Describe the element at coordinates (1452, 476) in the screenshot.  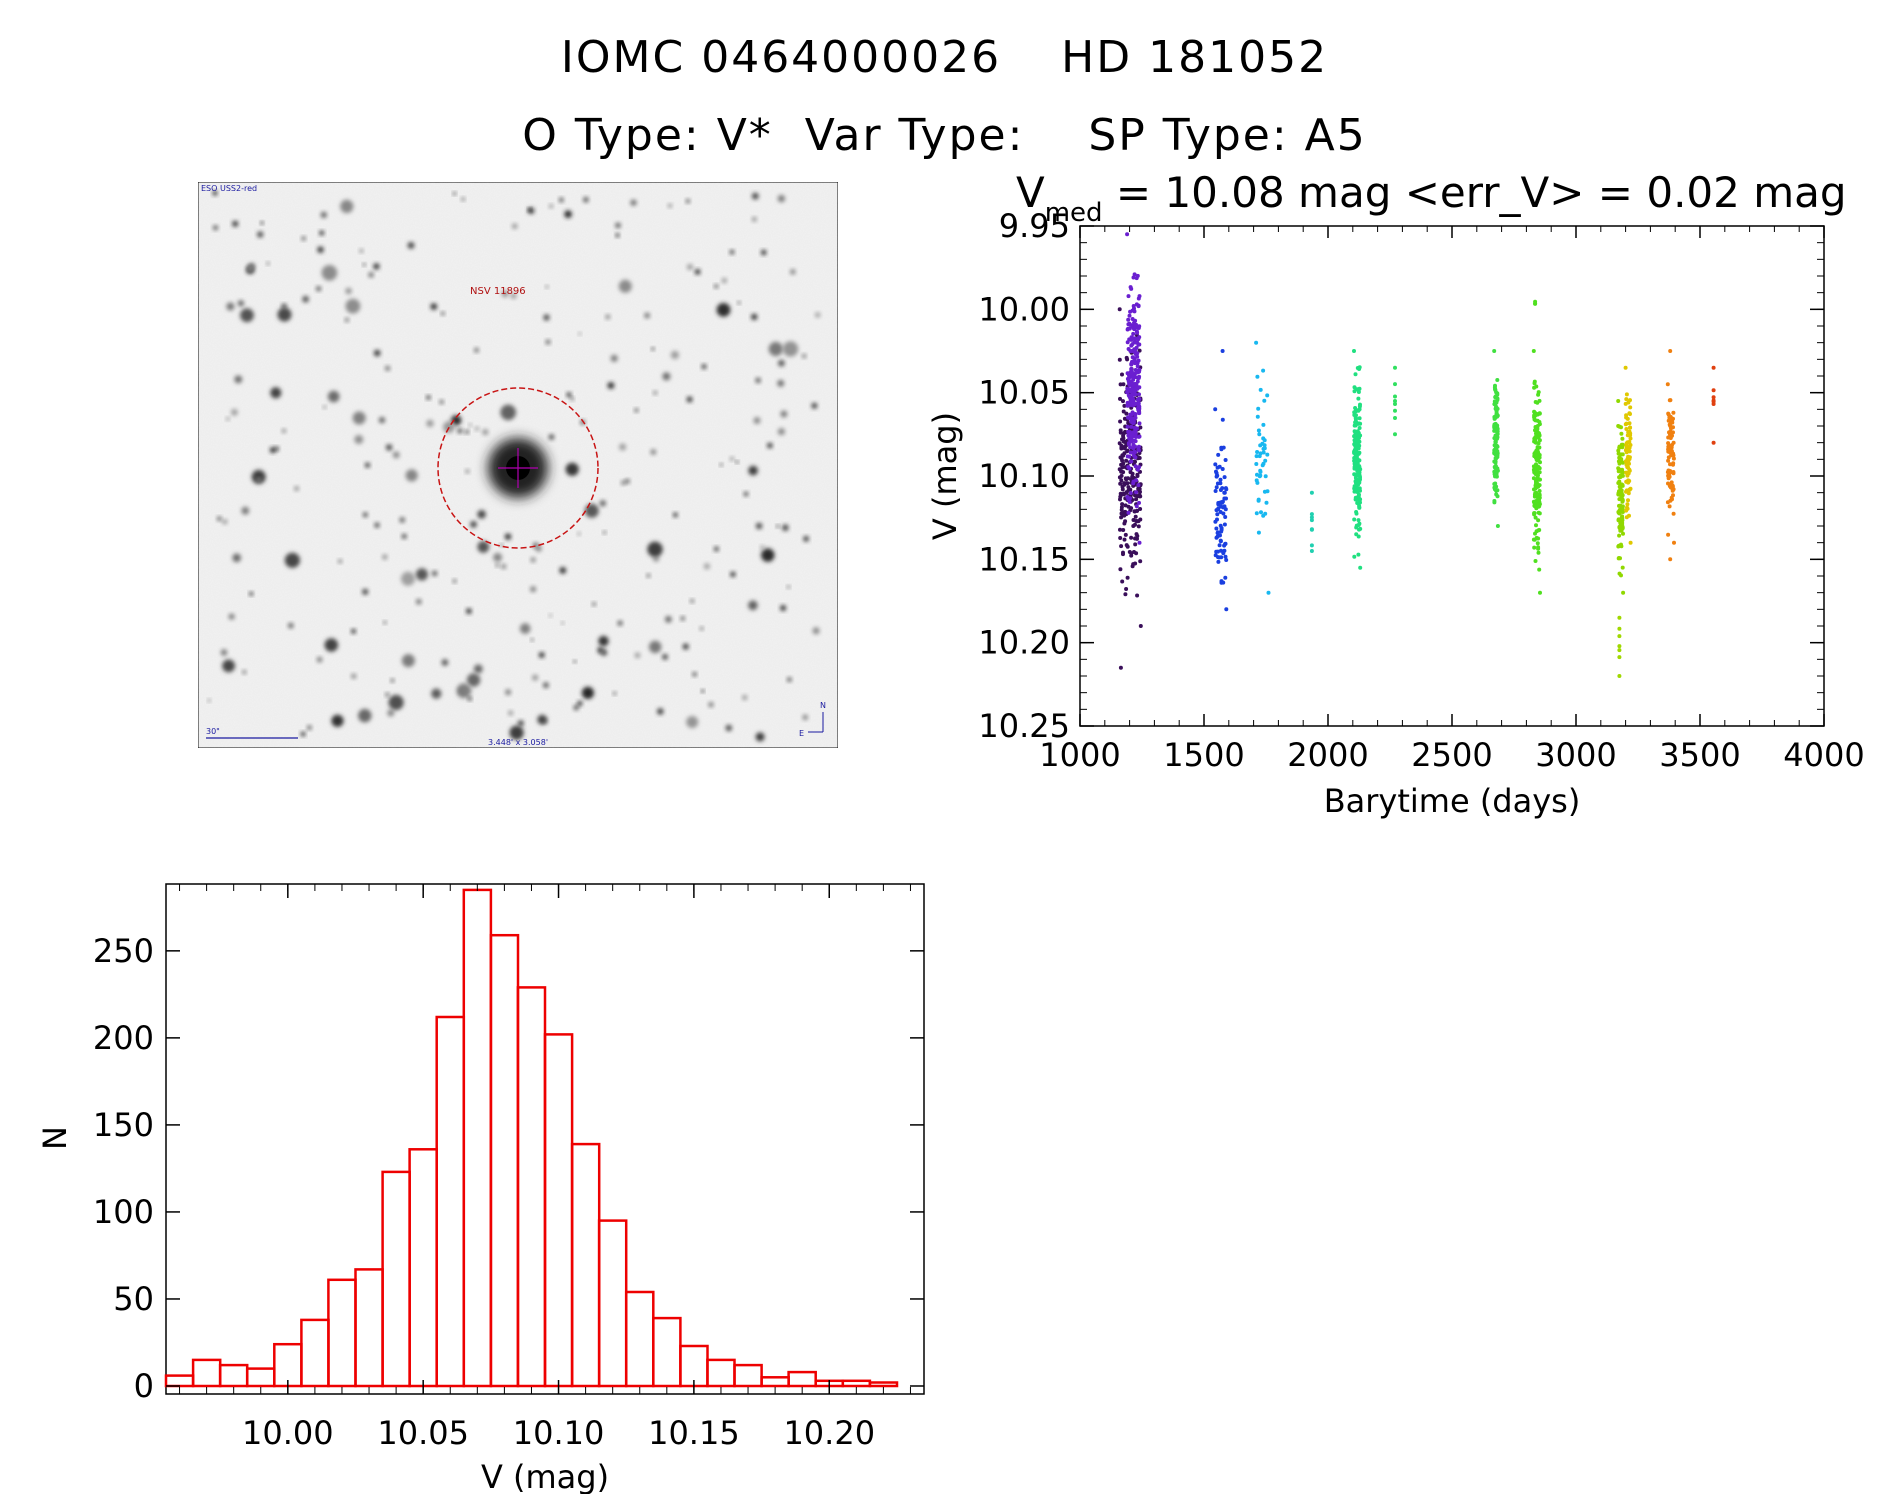
I see `light-curve-frame` at that location.